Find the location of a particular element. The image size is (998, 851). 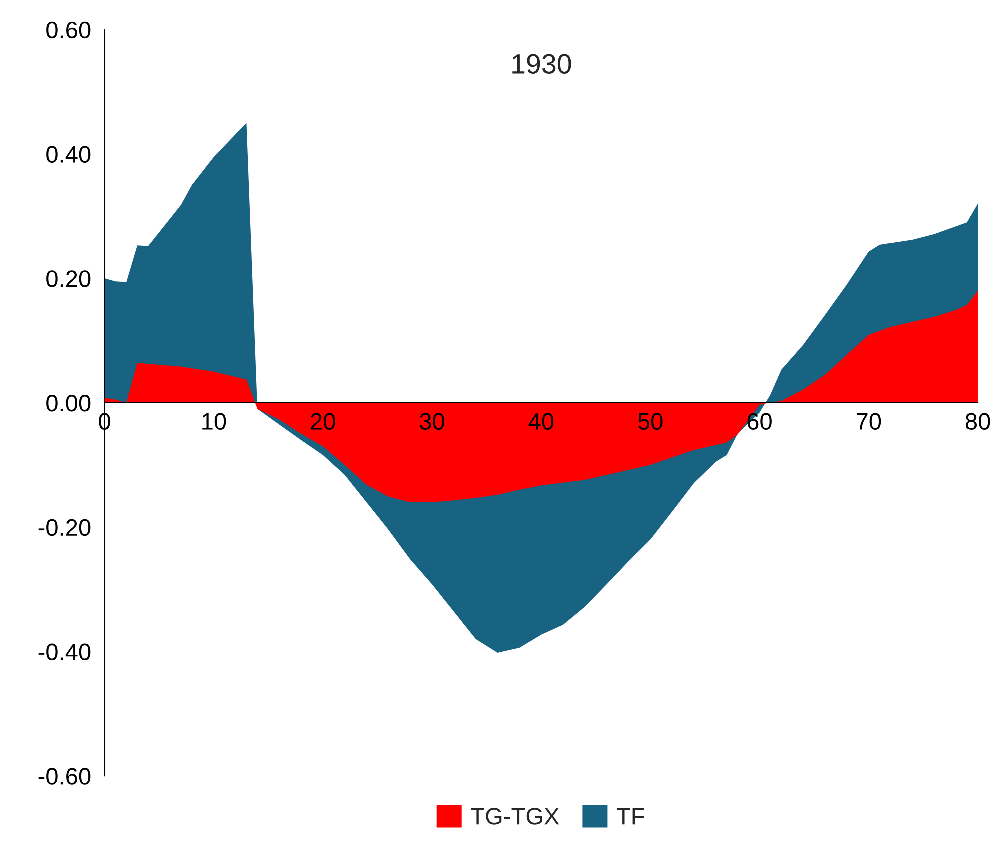

y-tick-label: -0.20 is located at coordinates (64, 527).